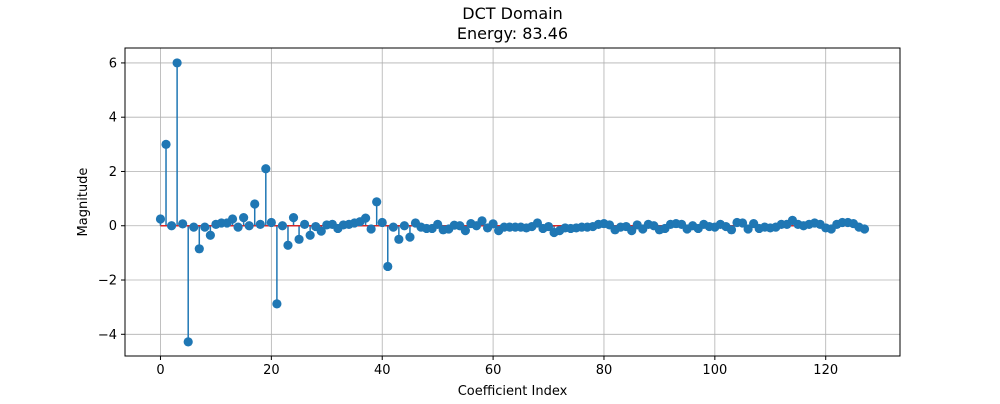 The width and height of the screenshot is (1000, 404). I want to click on x-tick-label: 0, so click(160, 370).